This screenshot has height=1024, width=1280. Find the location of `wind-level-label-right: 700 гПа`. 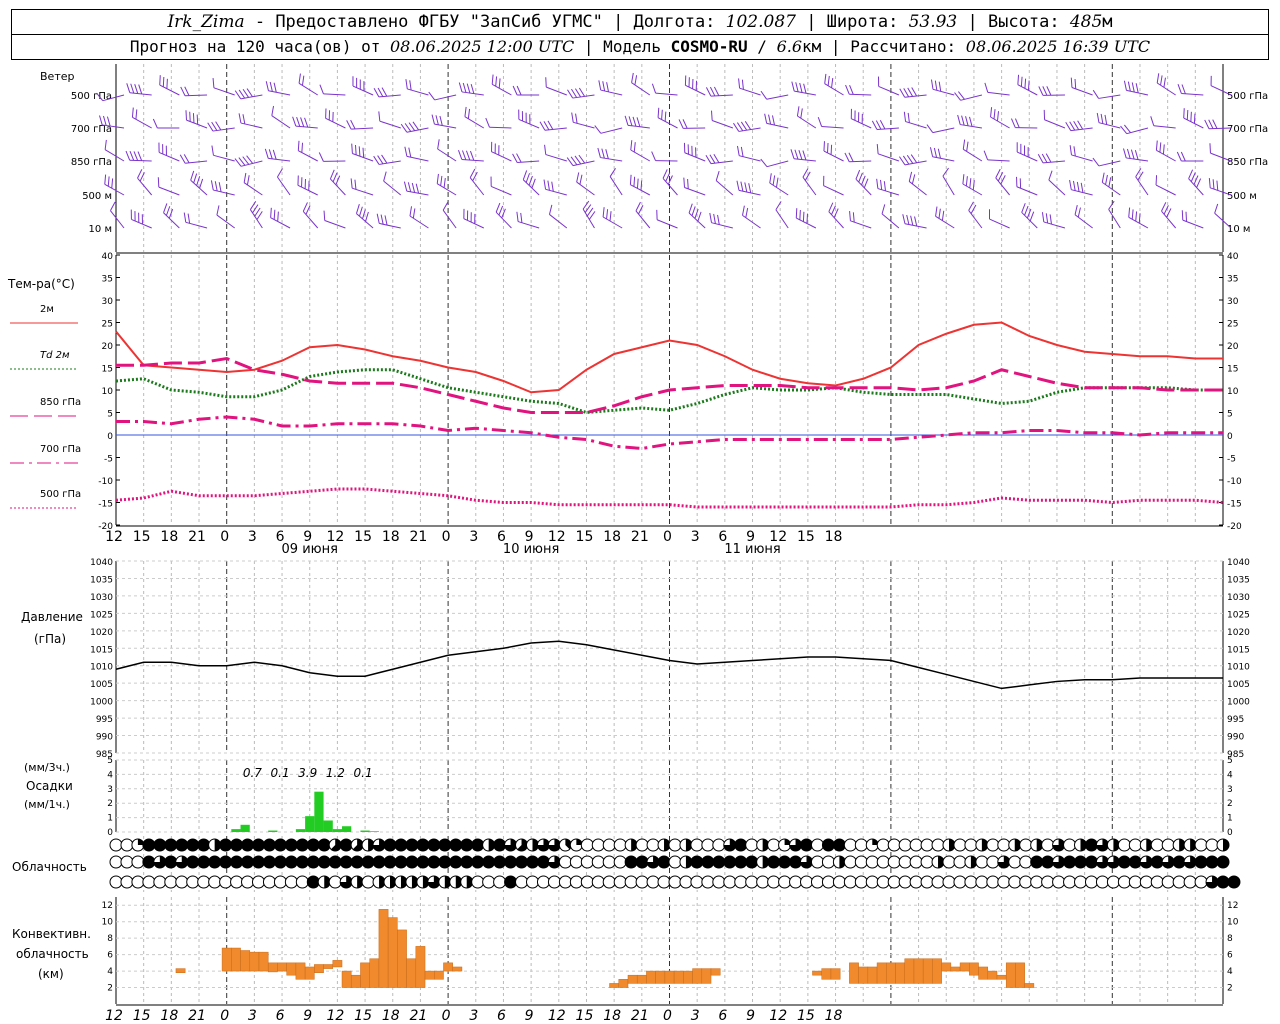

wind-level-label-right: 700 гПа is located at coordinates (1247, 129).